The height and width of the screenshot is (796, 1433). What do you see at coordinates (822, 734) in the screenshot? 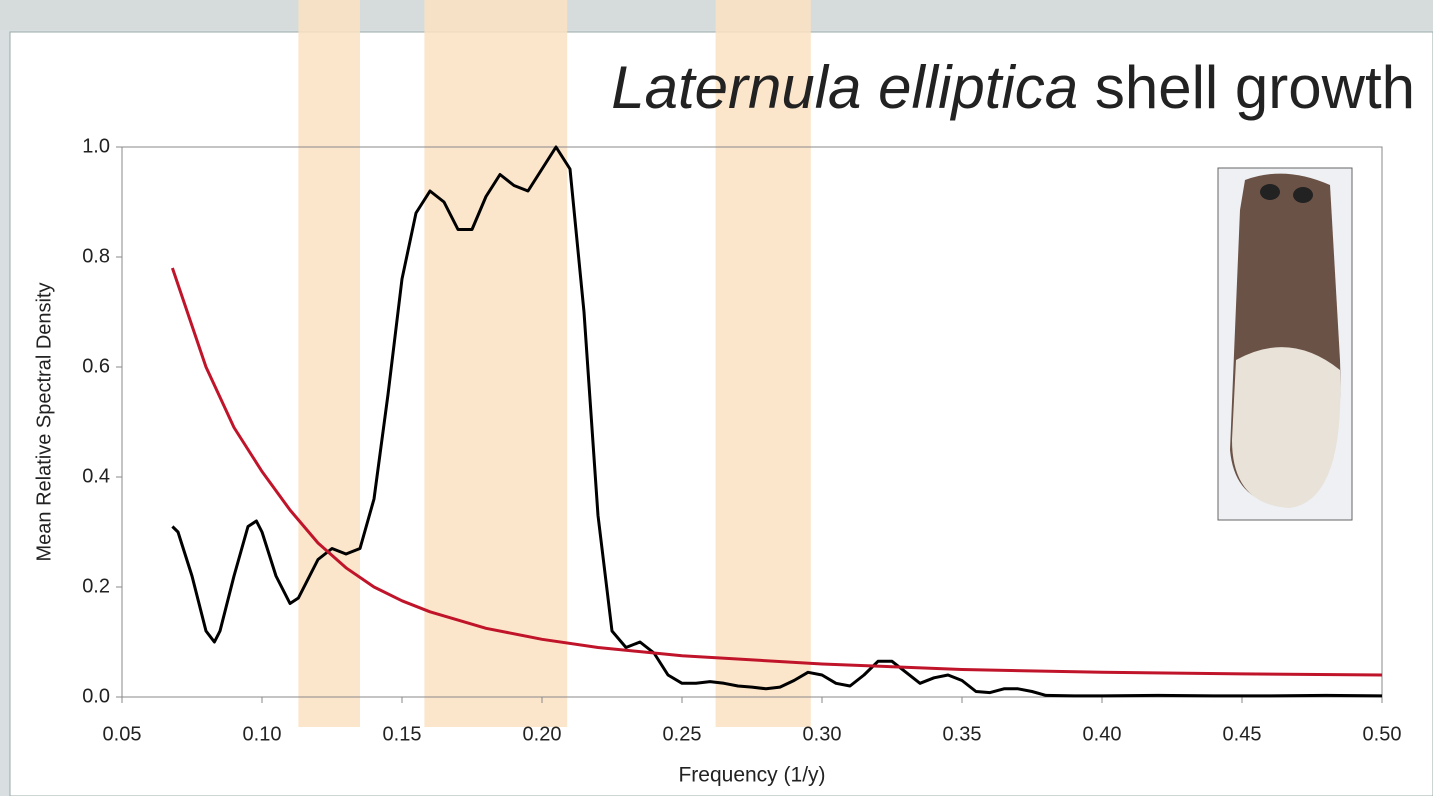
I see `x-tick-label: 0.30` at bounding box center [822, 734].